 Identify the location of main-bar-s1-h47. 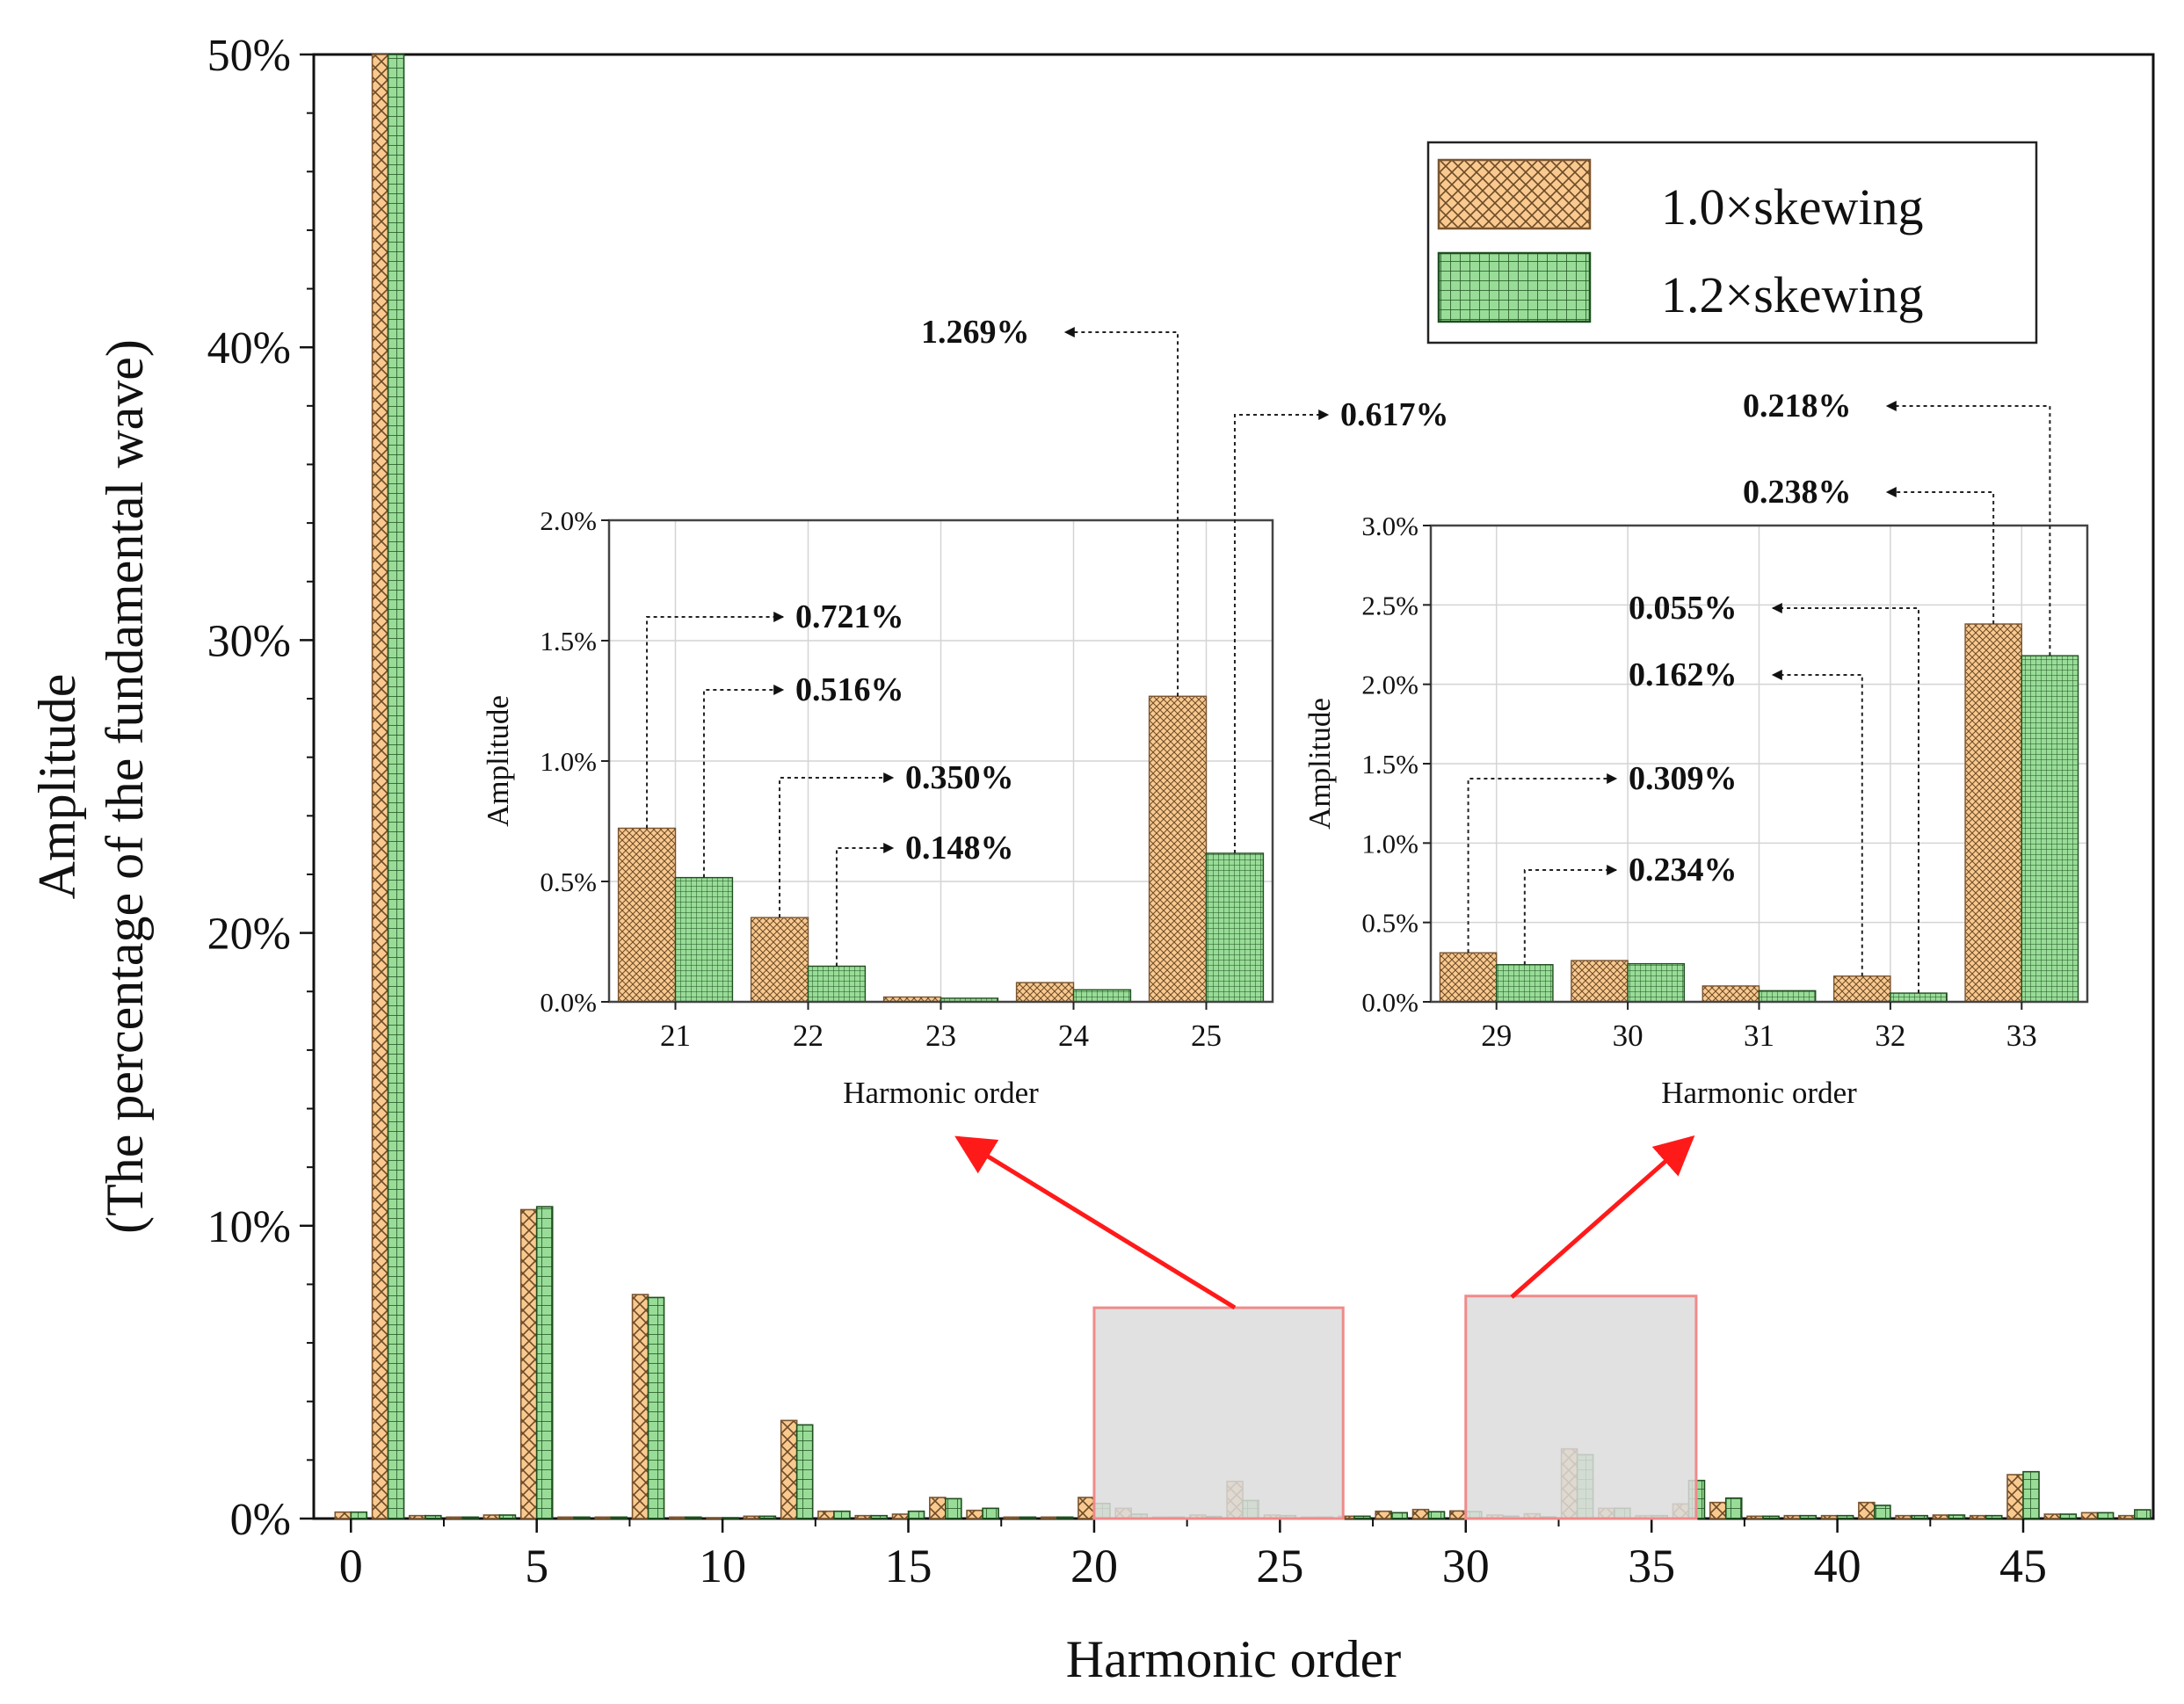
(2089, 1515).